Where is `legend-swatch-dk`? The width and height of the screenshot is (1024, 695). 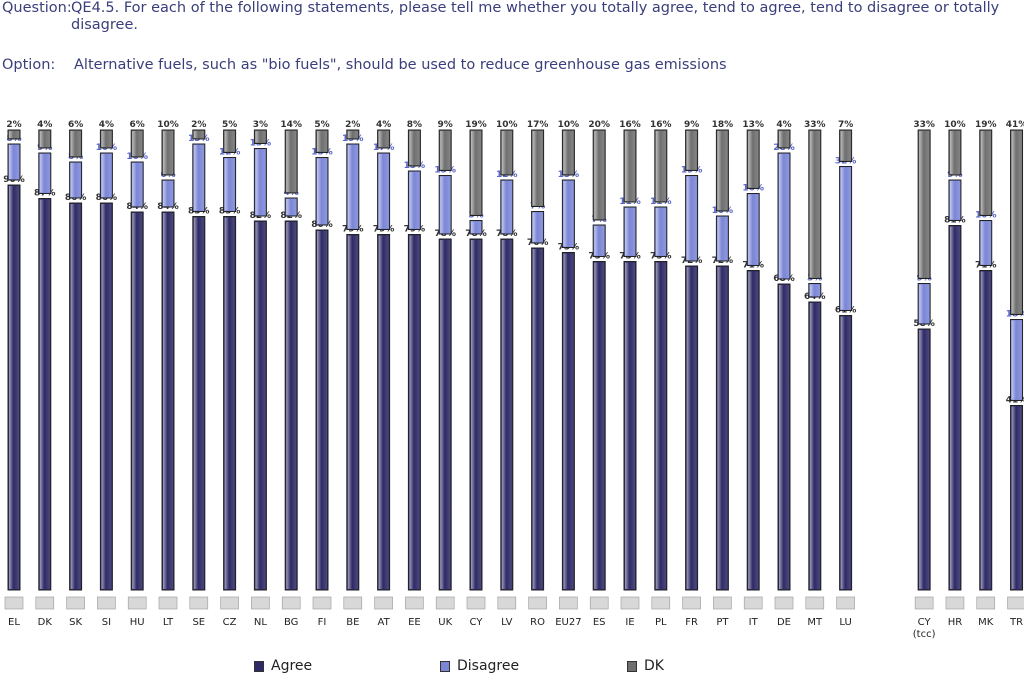
legend-swatch-dk is located at coordinates (632, 666).